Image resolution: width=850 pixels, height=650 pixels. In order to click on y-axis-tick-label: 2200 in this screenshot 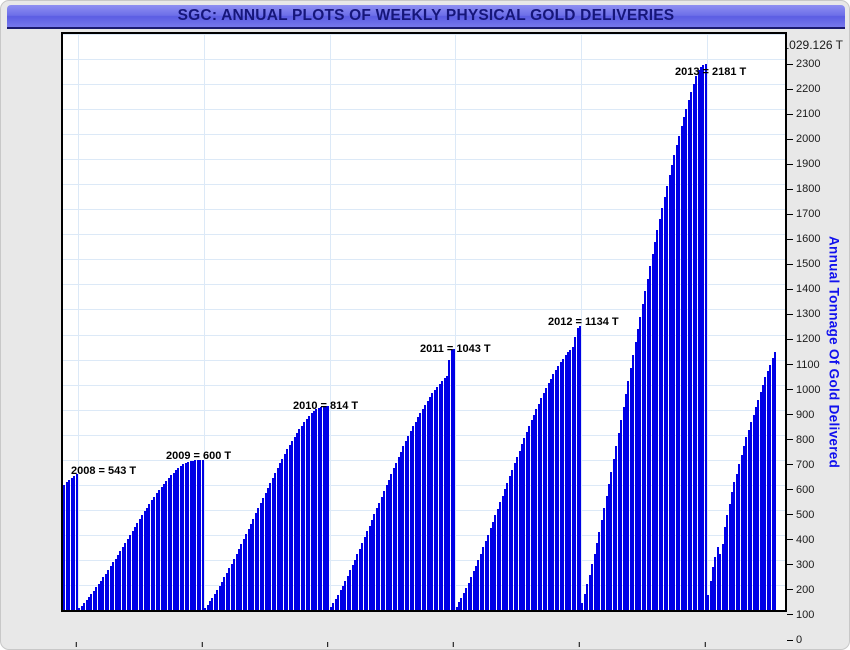, I will do `click(808, 89)`.